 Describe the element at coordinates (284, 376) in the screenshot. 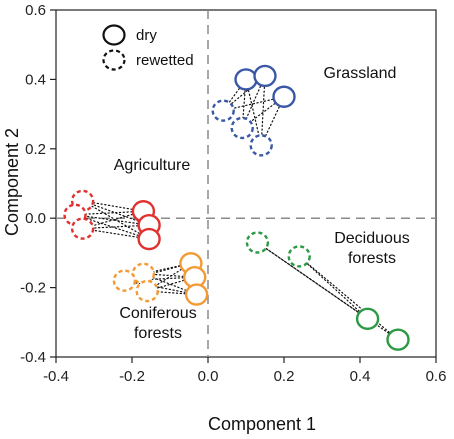

I see `x-tick-label: 0.2` at that location.